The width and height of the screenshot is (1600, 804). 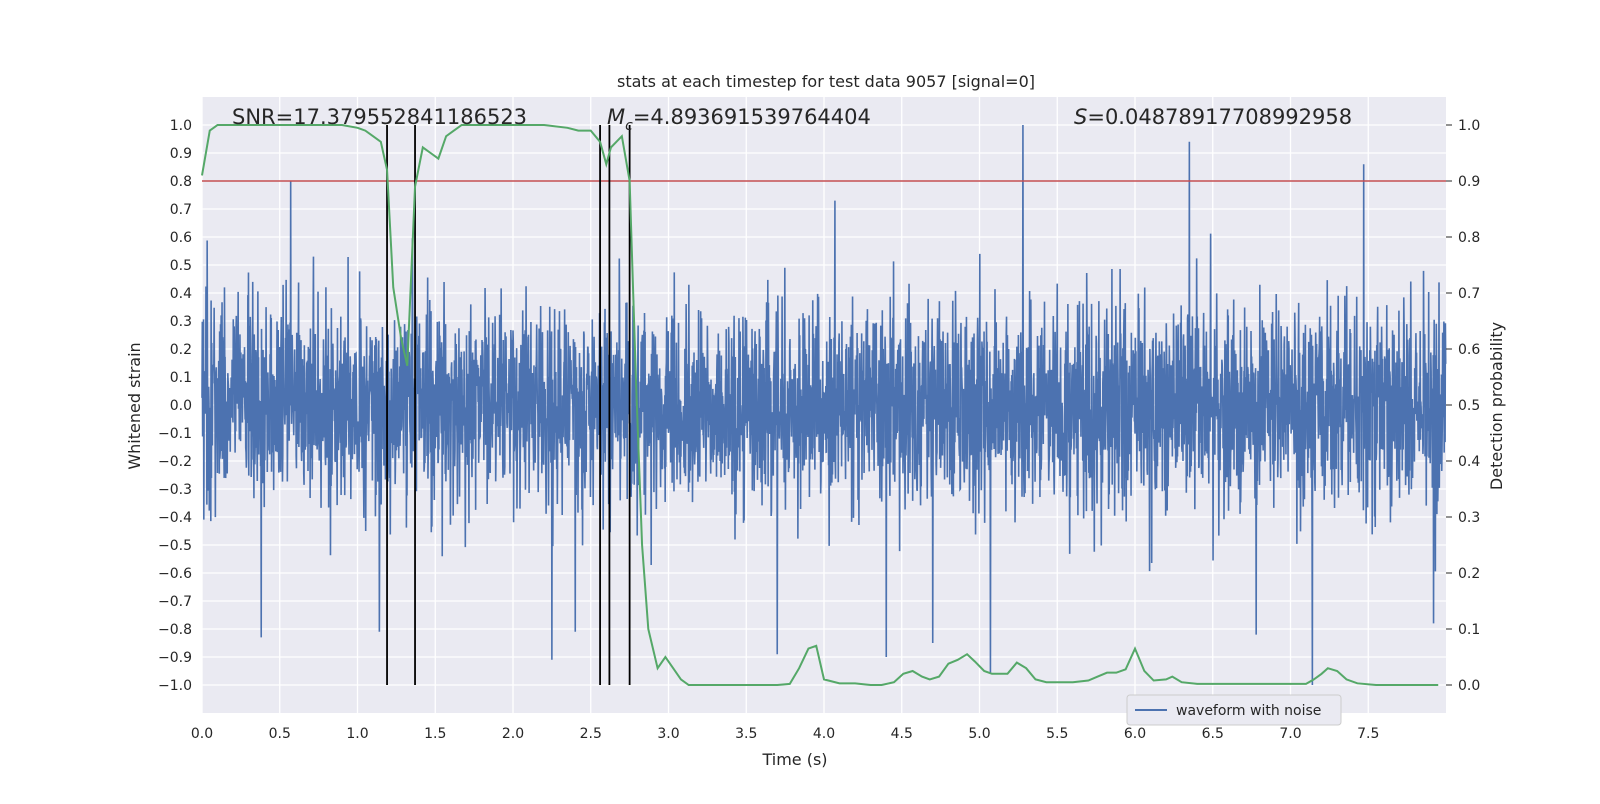 I want to click on chirp-mass-stat: Mc=4.893691539764404, so click(x=739, y=119).